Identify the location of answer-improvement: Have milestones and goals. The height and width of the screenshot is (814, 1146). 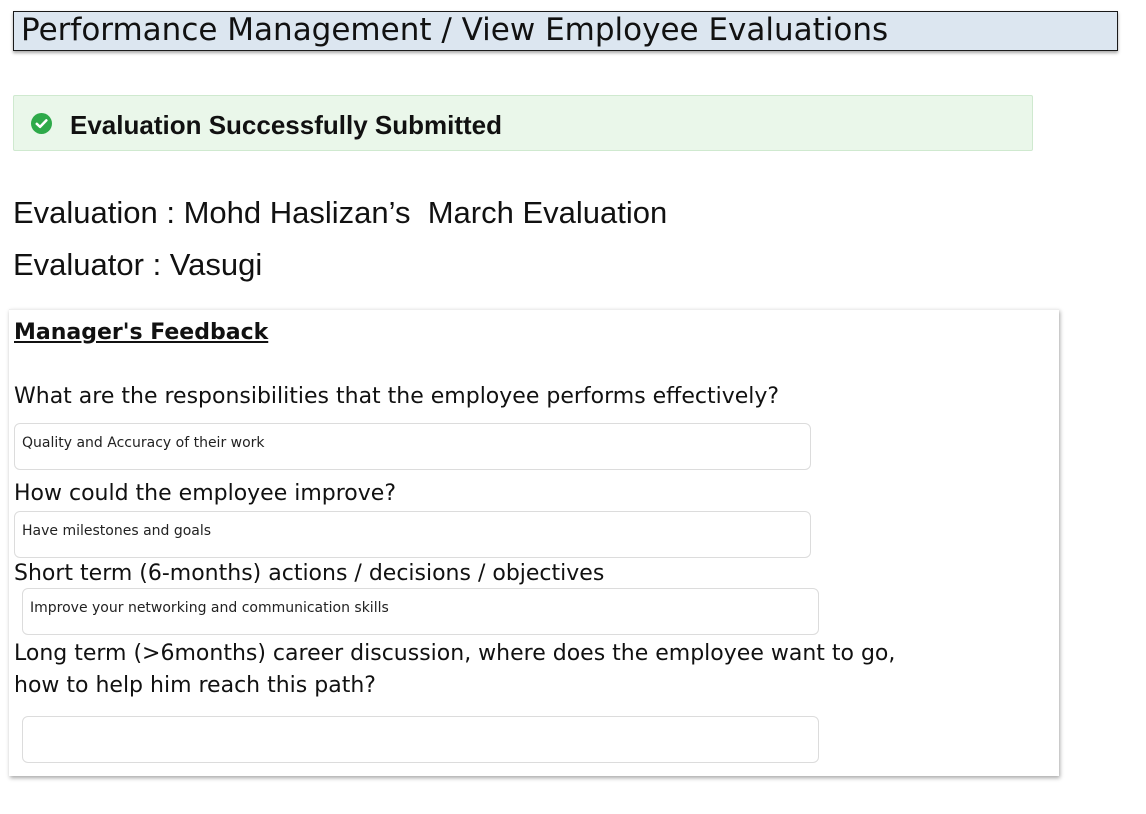
(412, 534).